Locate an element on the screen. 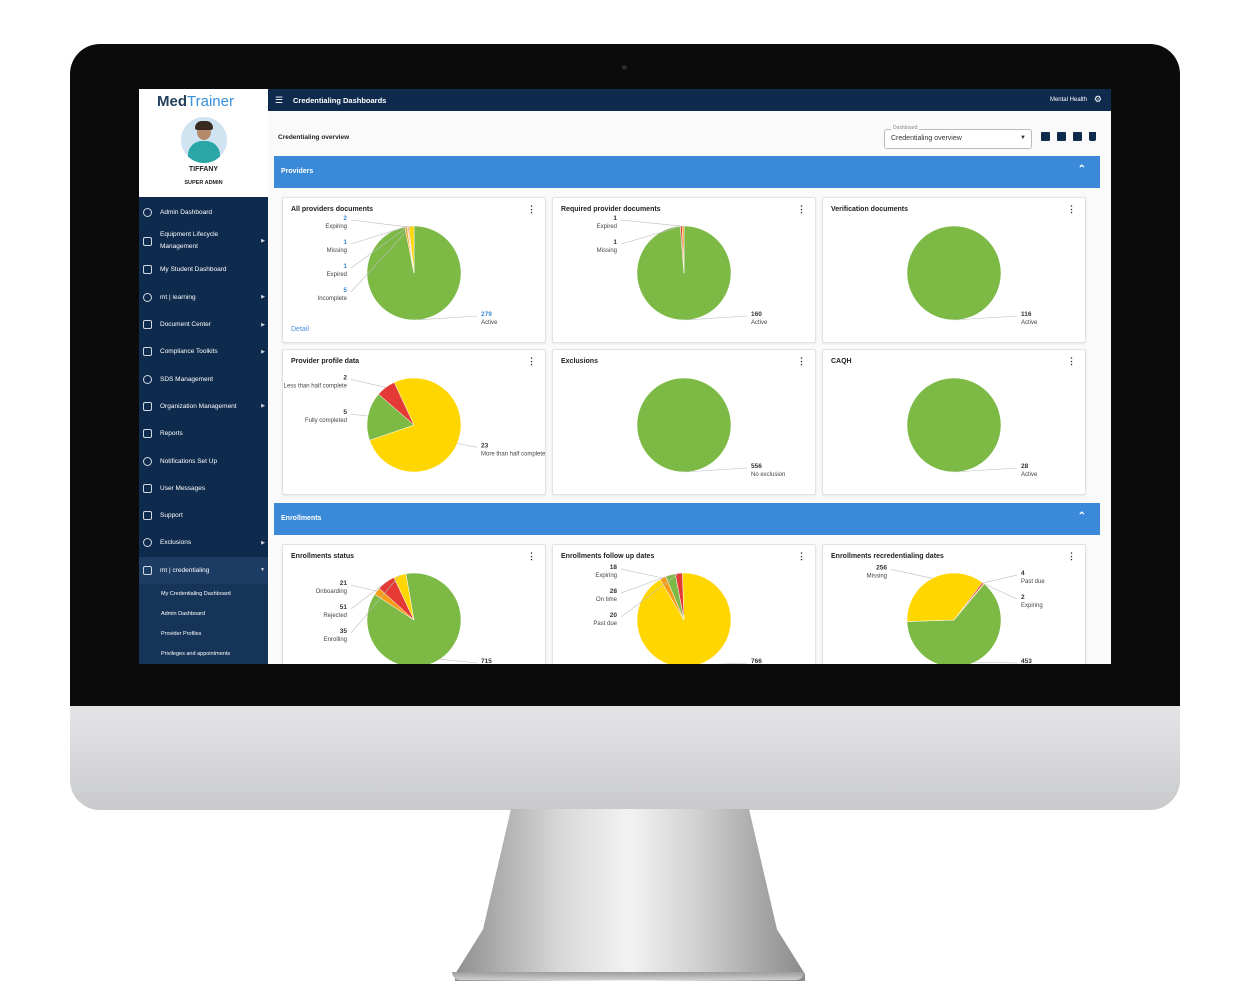 The height and width of the screenshot is (1000, 1250). sidebar-subitem-privileges-and-appointments: Privileges and appointments is located at coordinates (203, 653).